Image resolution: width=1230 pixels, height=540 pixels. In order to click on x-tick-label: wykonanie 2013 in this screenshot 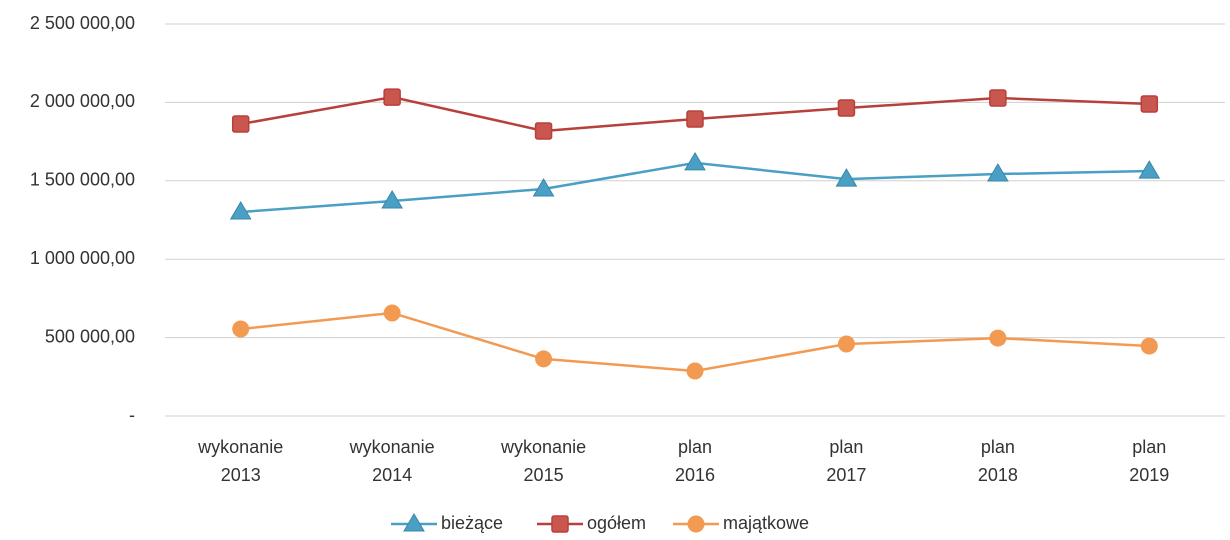, I will do `click(240, 461)`.